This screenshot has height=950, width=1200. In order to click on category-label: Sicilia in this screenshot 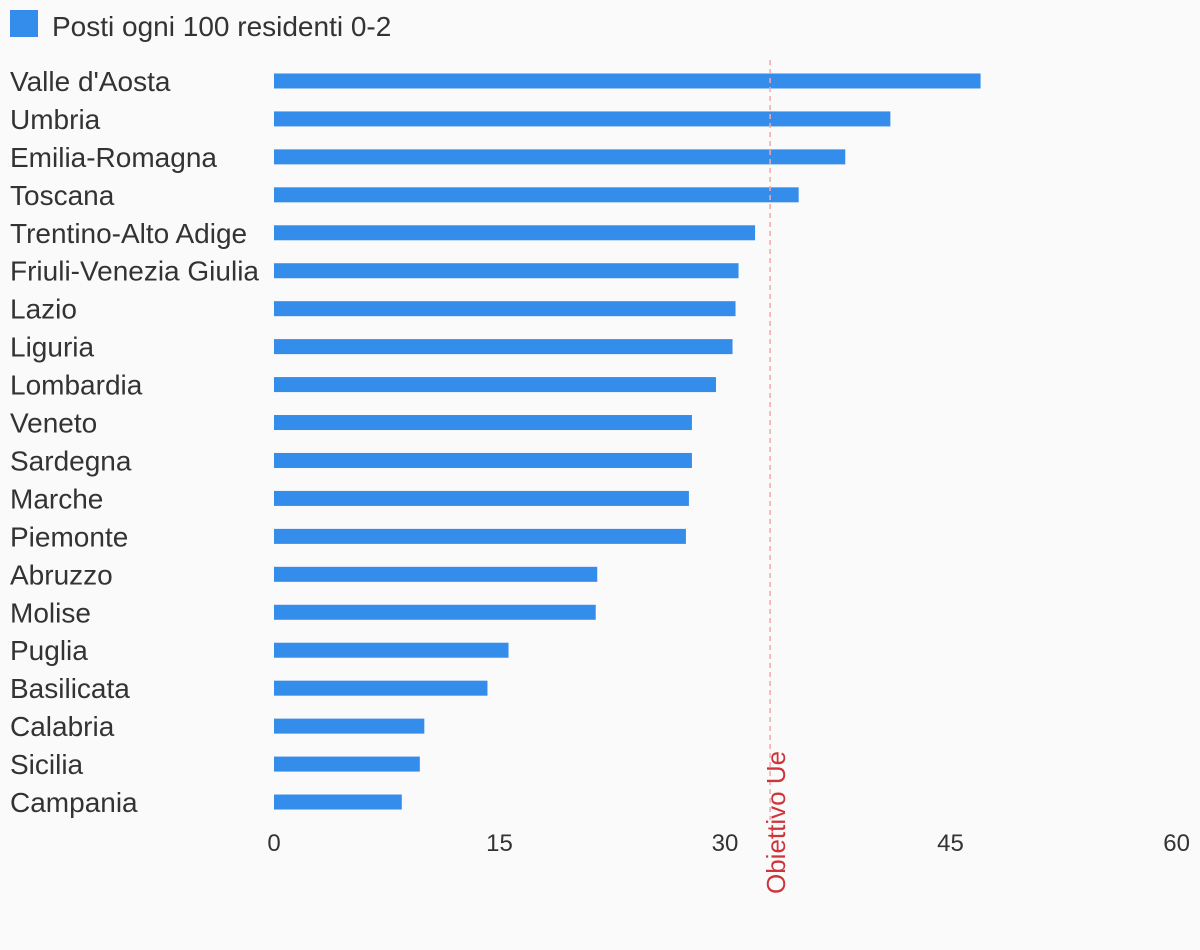, I will do `click(47, 764)`.